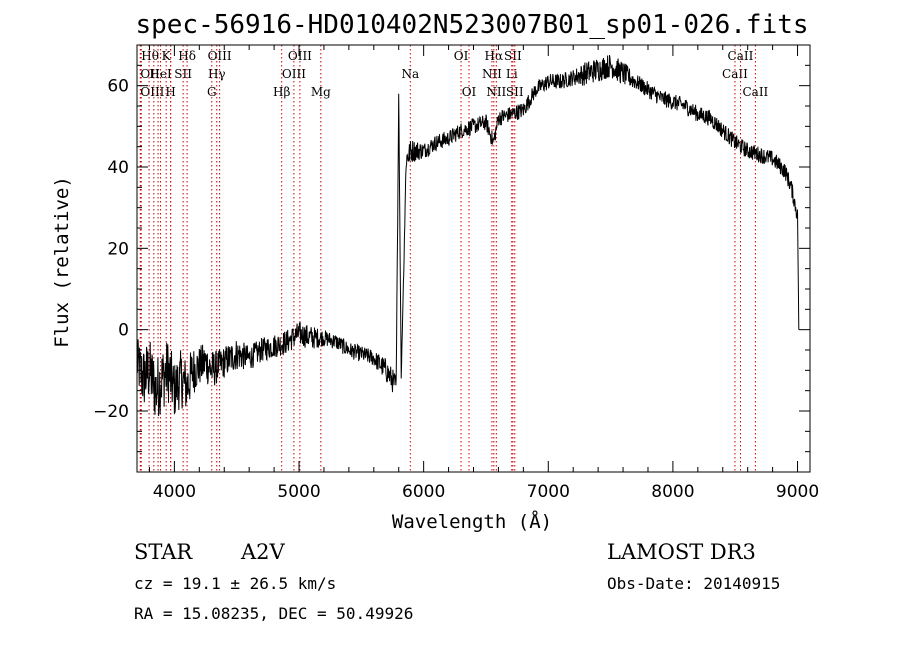 The width and height of the screenshot is (900, 654). Describe the element at coordinates (62, 262) in the screenshot. I see `y-axis-label: Flux (relative)` at that location.